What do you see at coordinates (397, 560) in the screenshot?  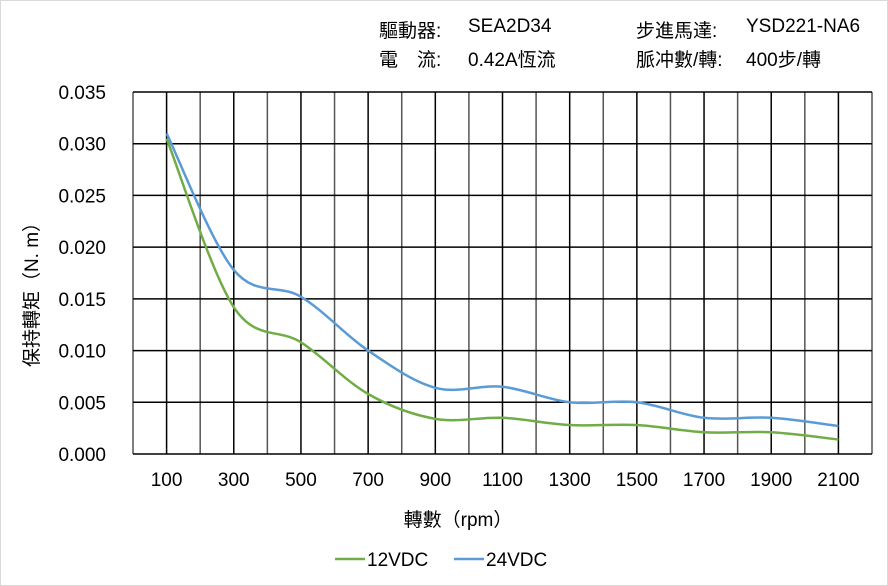 I see `legend-label: 12VDC` at bounding box center [397, 560].